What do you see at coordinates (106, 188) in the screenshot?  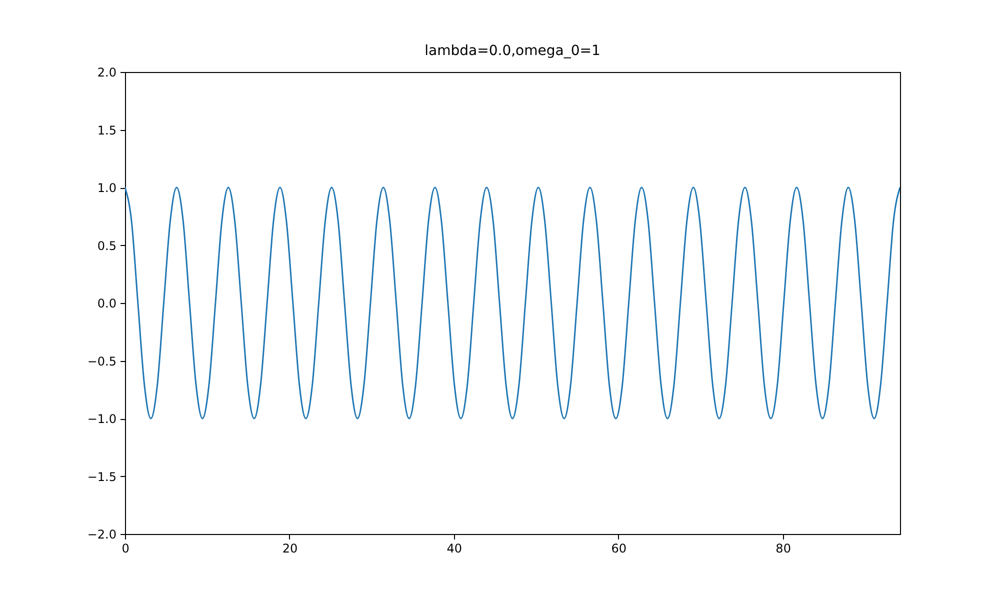 I see `y-tick-label: 1.0` at bounding box center [106, 188].